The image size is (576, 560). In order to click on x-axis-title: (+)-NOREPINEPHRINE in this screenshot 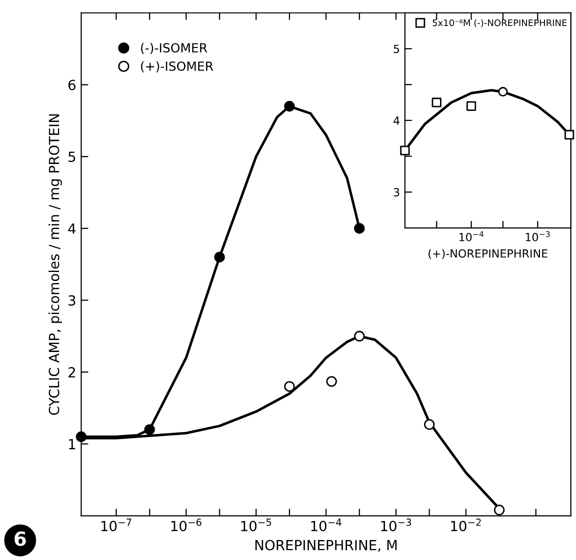, I will do `click(488, 254)`.